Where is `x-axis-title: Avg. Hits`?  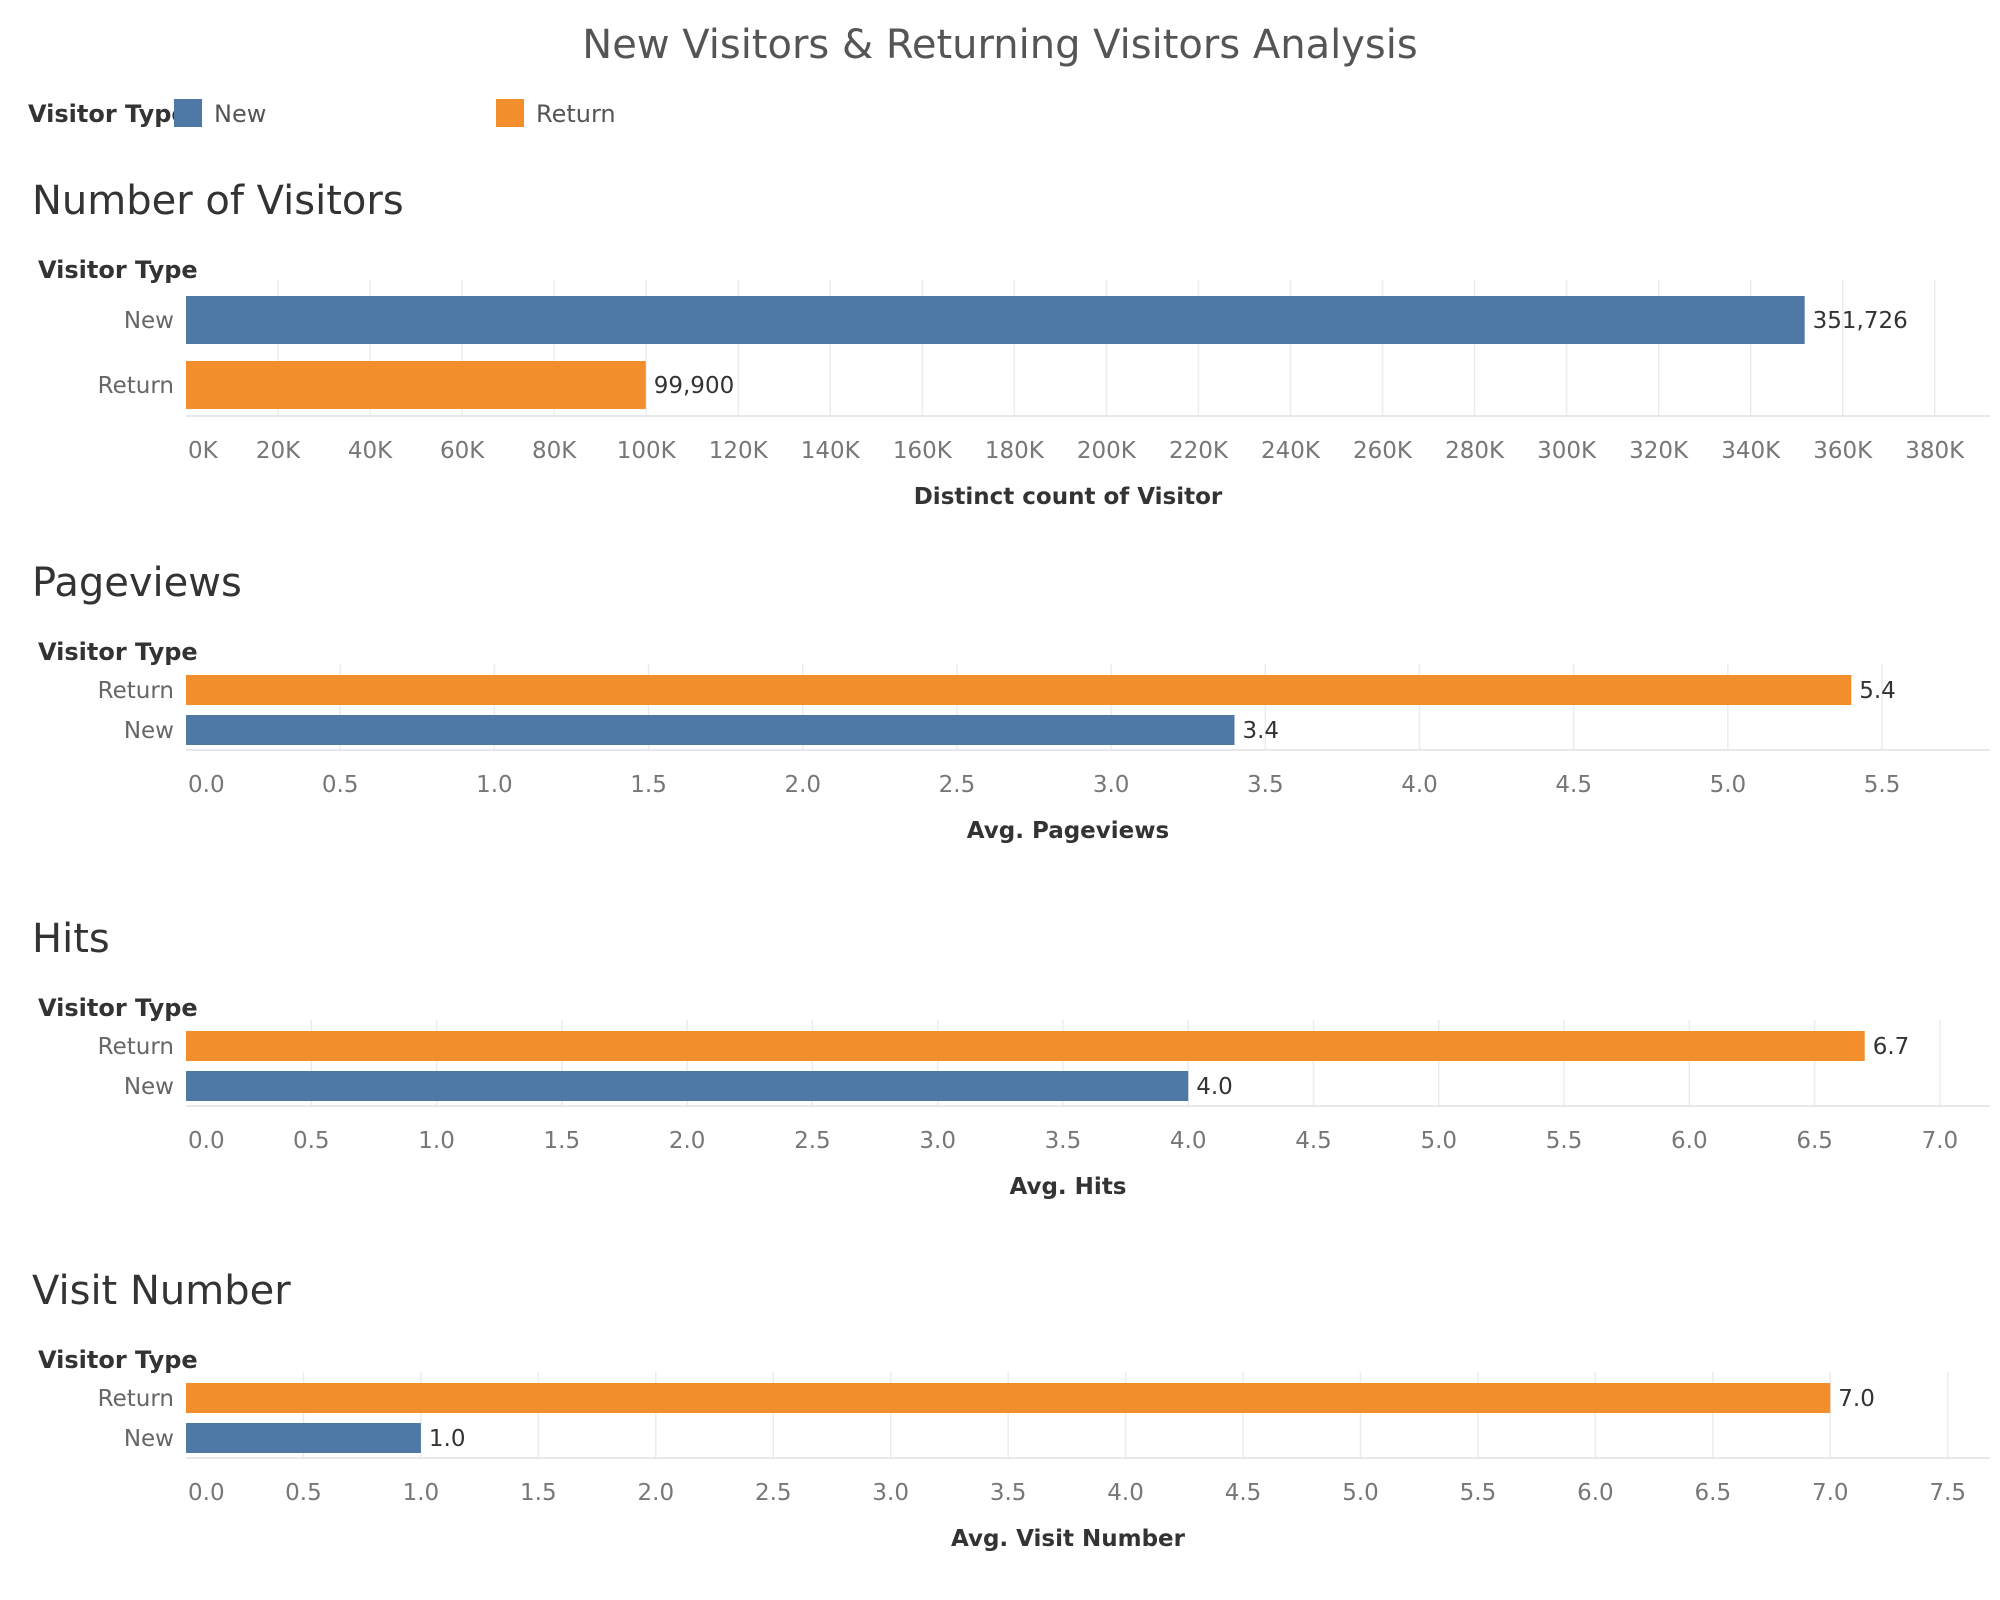
x-axis-title: Avg. Hits is located at coordinates (1068, 1187).